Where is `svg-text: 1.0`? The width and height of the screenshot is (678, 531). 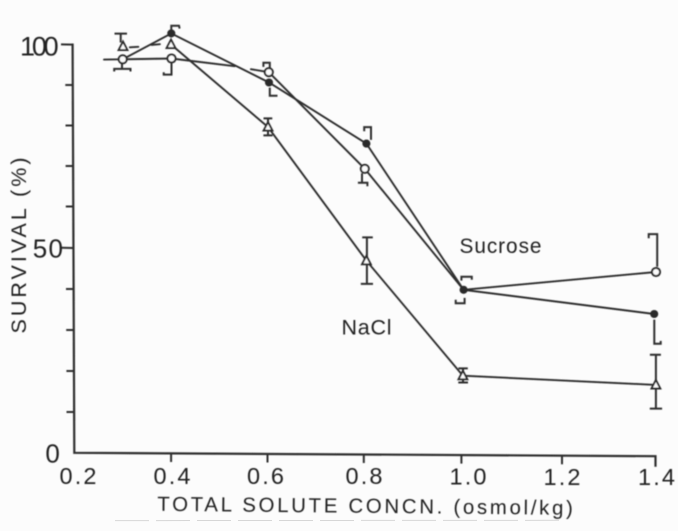 svg-text: 1.0 is located at coordinates (468, 477).